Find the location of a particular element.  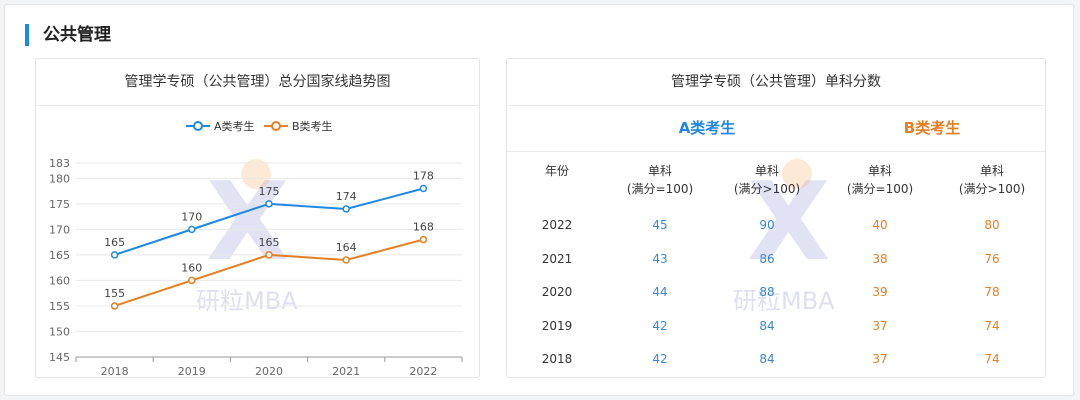

data-label: 168 is located at coordinates (423, 227).